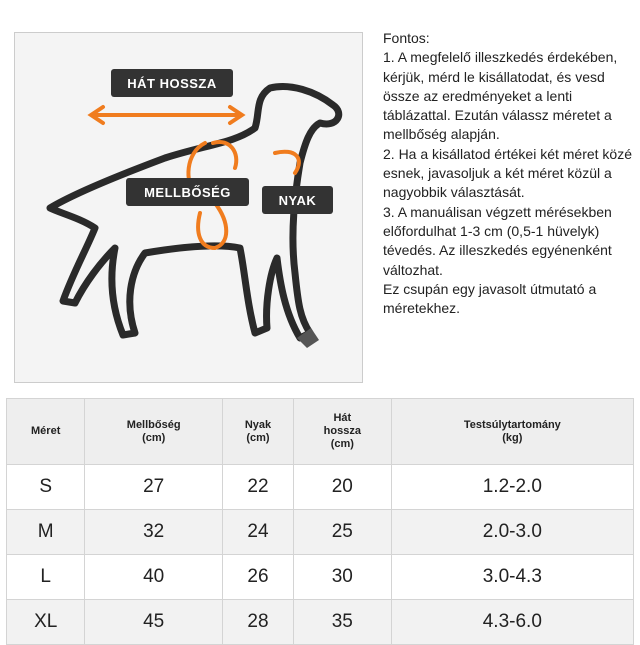  Describe the element at coordinates (342, 622) in the screenshot. I see `cell-back-length: 35` at that location.